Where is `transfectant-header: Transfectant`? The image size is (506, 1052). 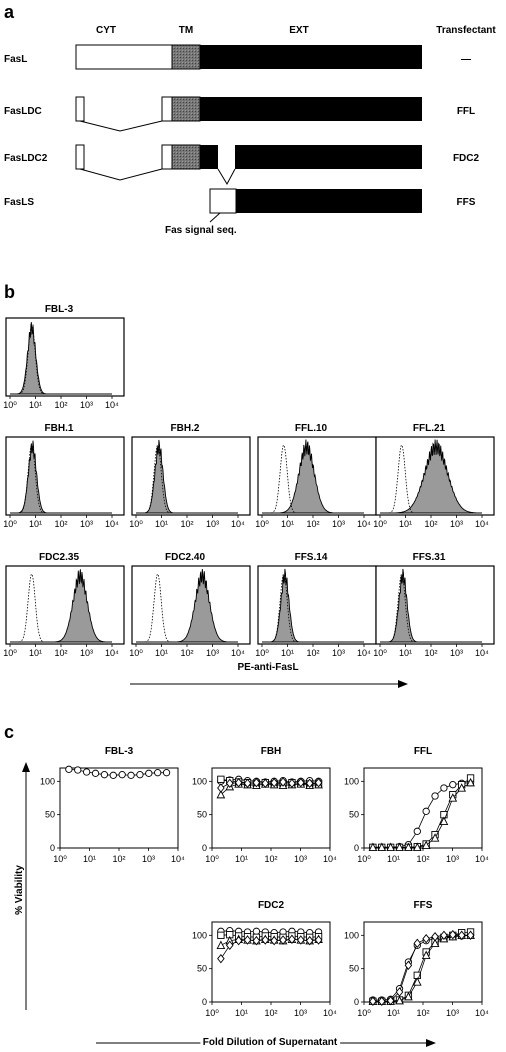 transfectant-header: Transfectant is located at coordinates (466, 30).